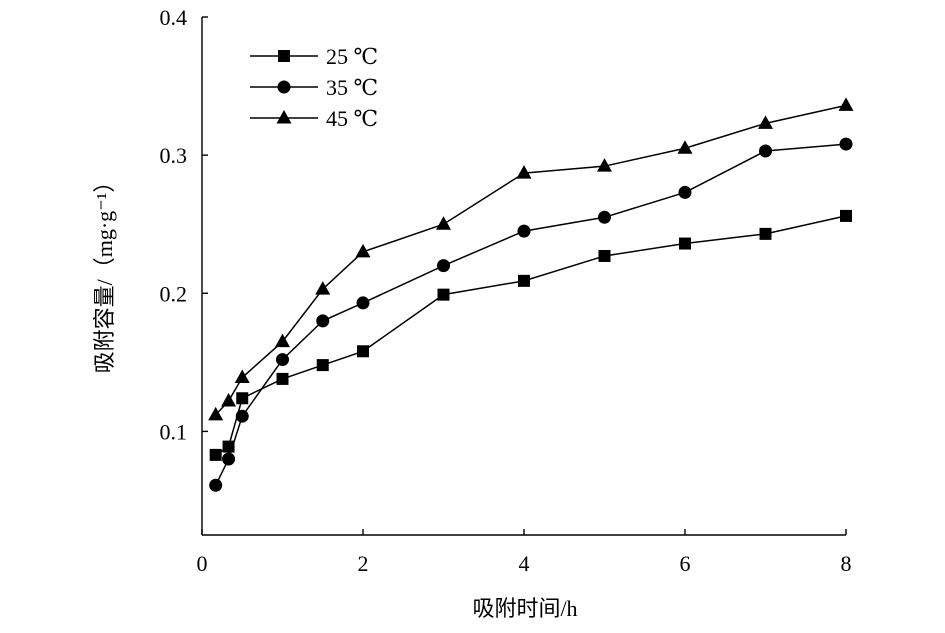 The height and width of the screenshot is (633, 945). Describe the element at coordinates (524, 563) in the screenshot. I see `x-tick-label-2: 4` at that location.